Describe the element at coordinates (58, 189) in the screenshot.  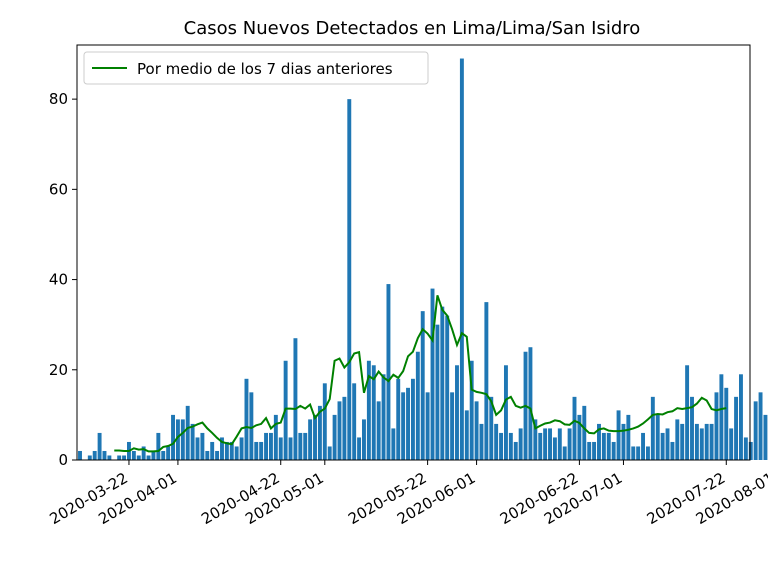
I see `y-tick-label: 60` at that location.